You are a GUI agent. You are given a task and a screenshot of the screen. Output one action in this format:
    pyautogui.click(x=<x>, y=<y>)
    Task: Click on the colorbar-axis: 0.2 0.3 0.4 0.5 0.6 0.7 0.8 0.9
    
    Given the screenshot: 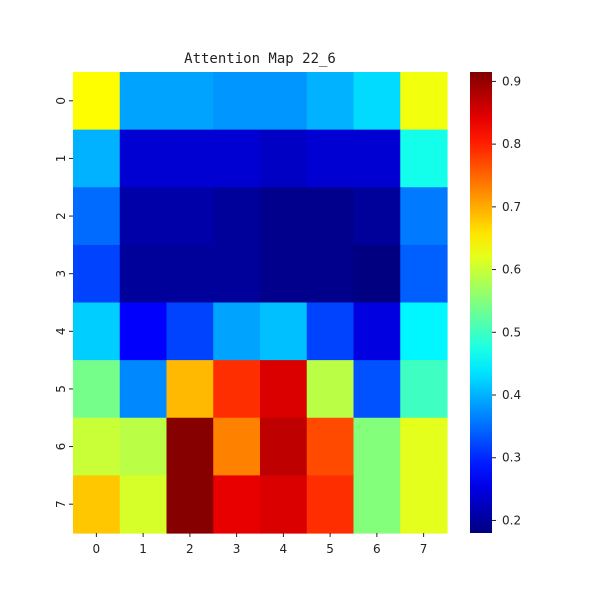 What is the action you would take?
    pyautogui.click(x=506, y=300)
    